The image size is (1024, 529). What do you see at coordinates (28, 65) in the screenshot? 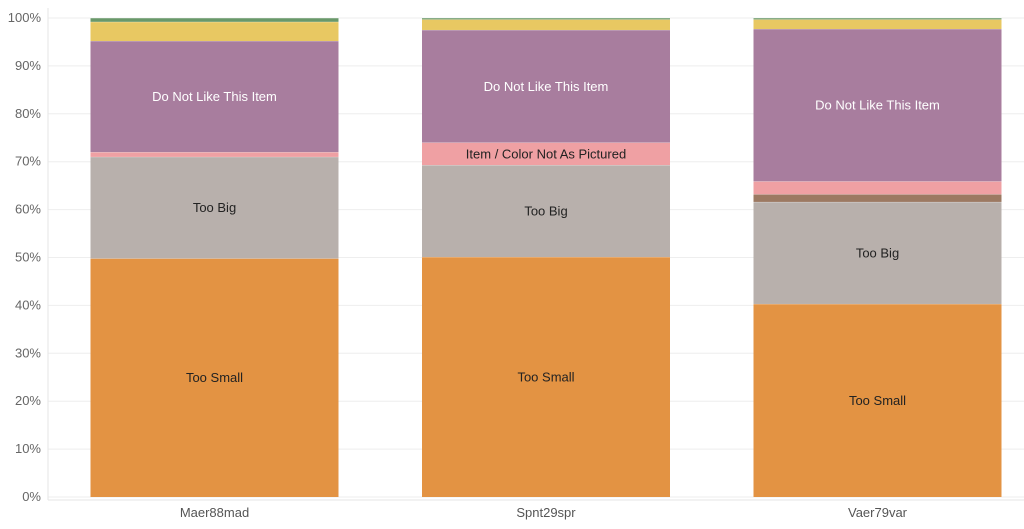
I see `y-tick-label: 90%` at bounding box center [28, 65].